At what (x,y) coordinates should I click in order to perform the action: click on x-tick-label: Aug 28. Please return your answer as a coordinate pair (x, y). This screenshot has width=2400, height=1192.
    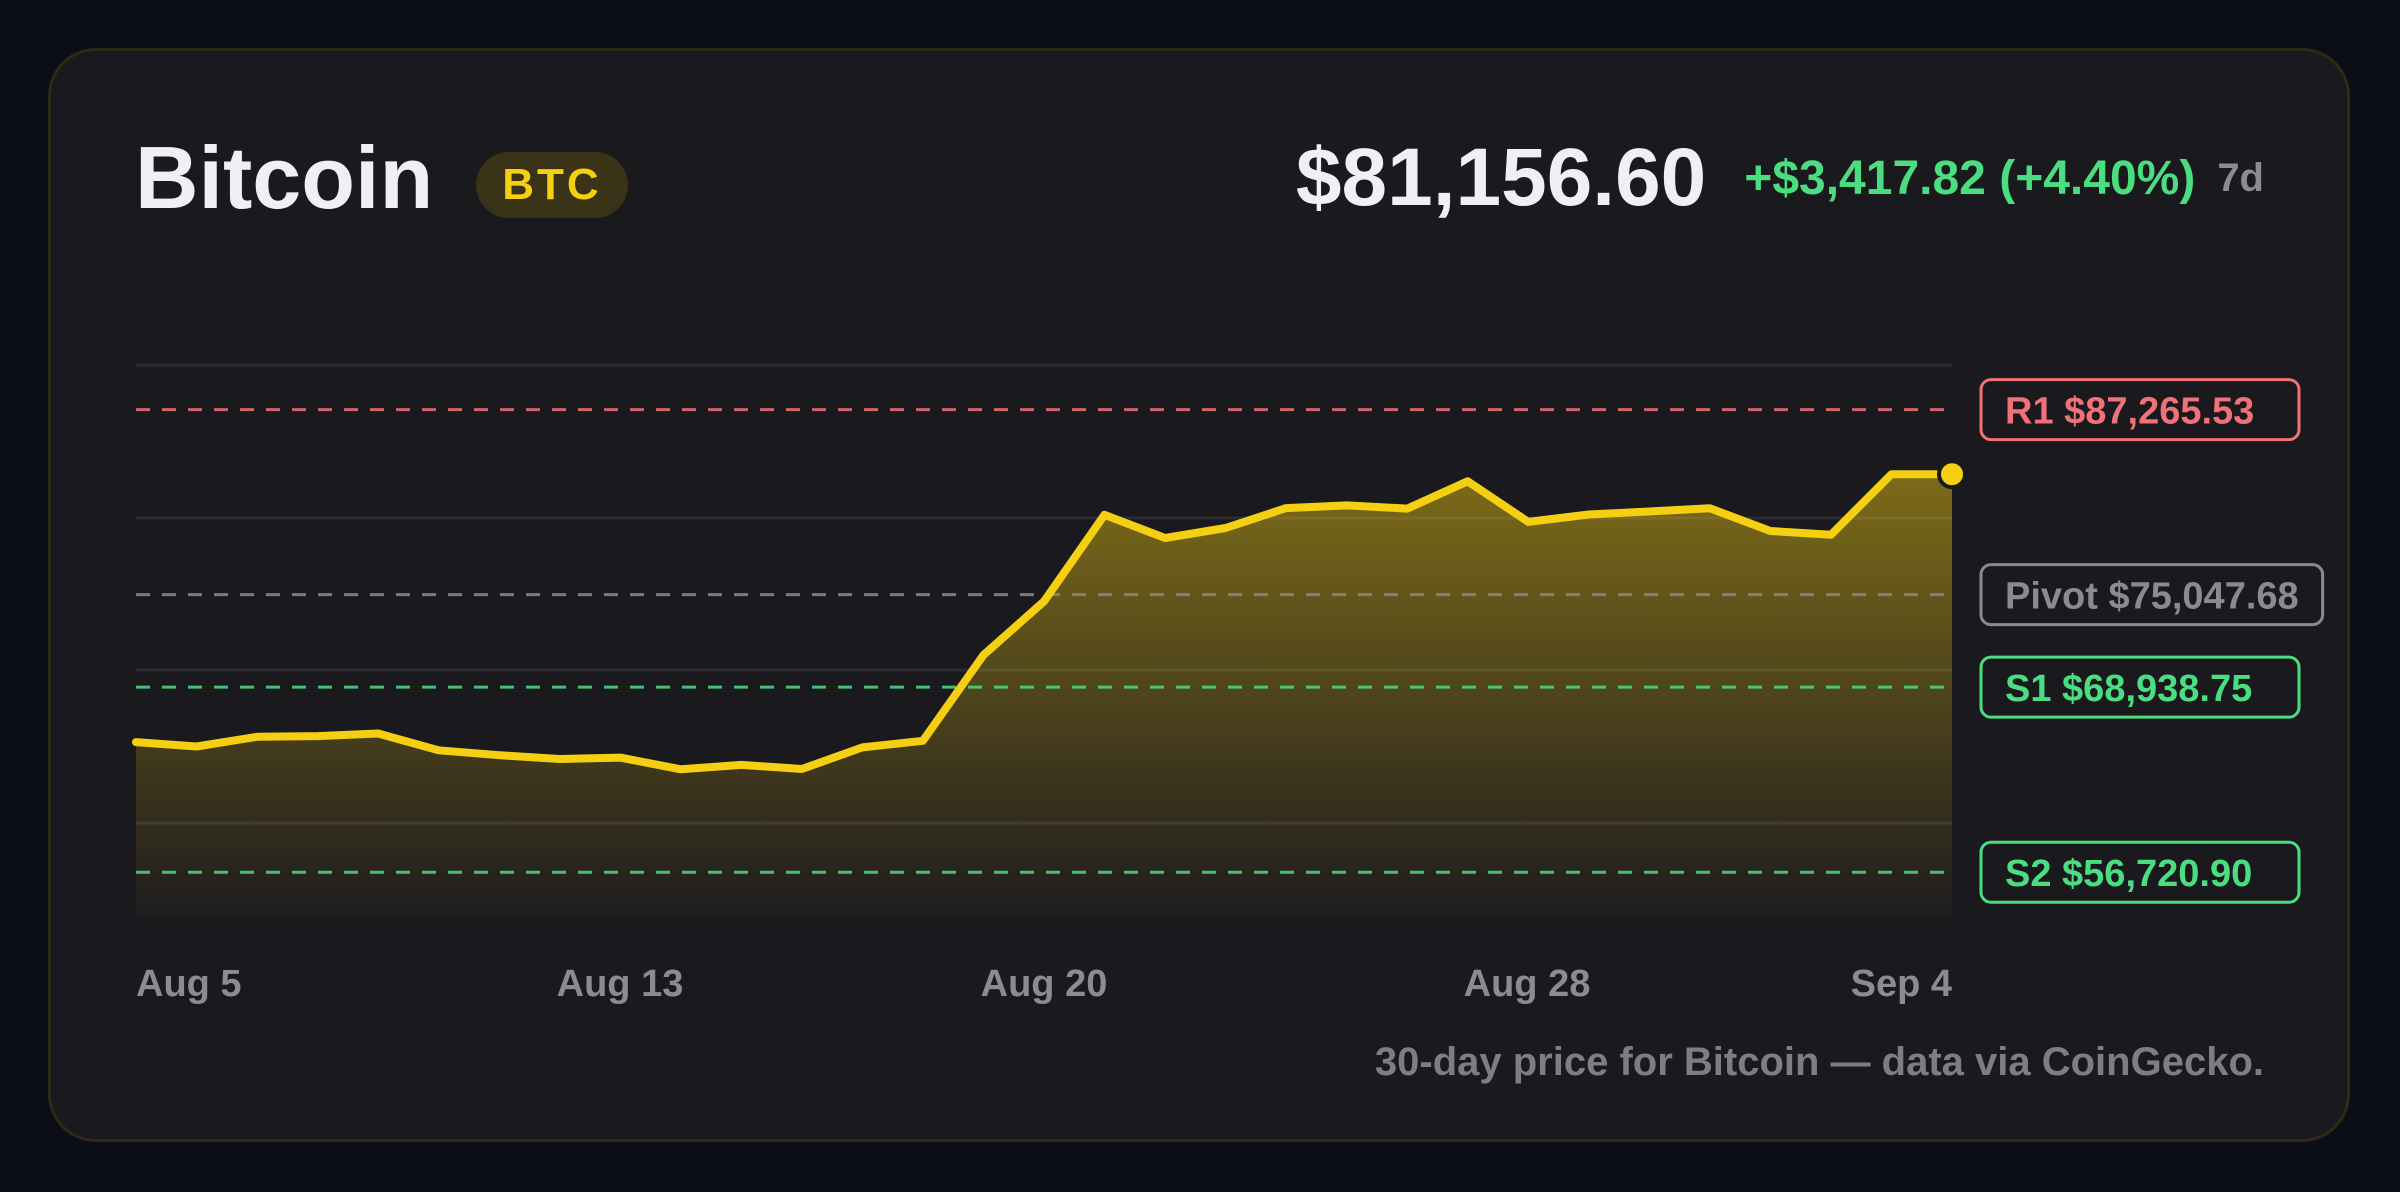
    Looking at the image, I should click on (1527, 984).